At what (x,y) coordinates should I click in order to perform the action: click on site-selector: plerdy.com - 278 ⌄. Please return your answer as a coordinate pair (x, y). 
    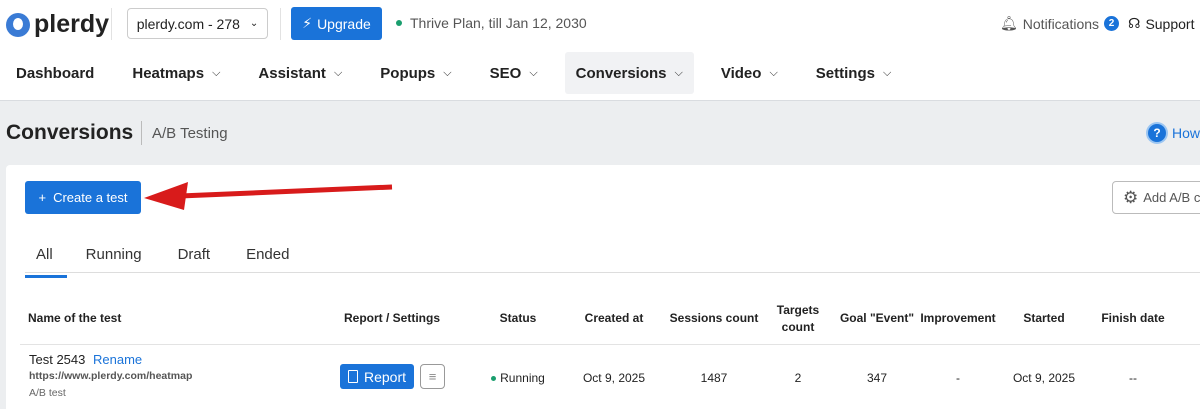
    Looking at the image, I should click on (197, 23).